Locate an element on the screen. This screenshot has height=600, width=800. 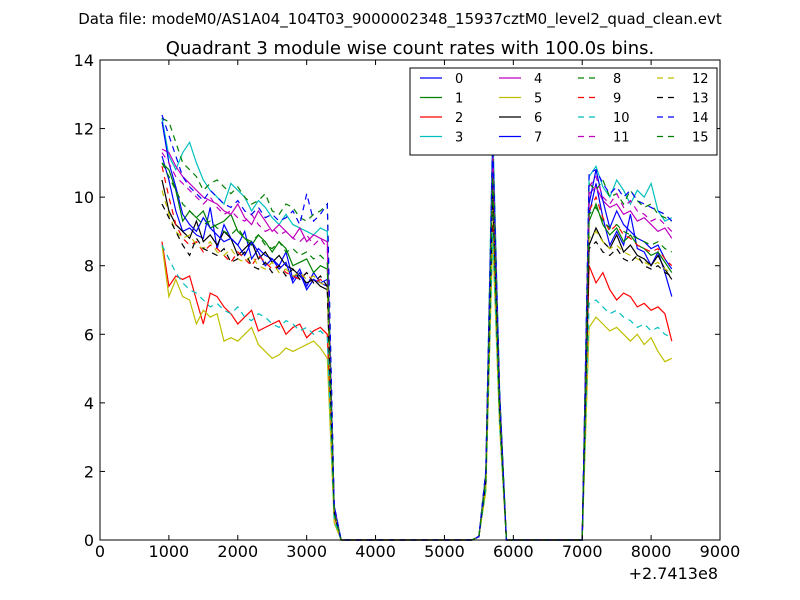
legend-label-14: 14 is located at coordinates (700, 118).